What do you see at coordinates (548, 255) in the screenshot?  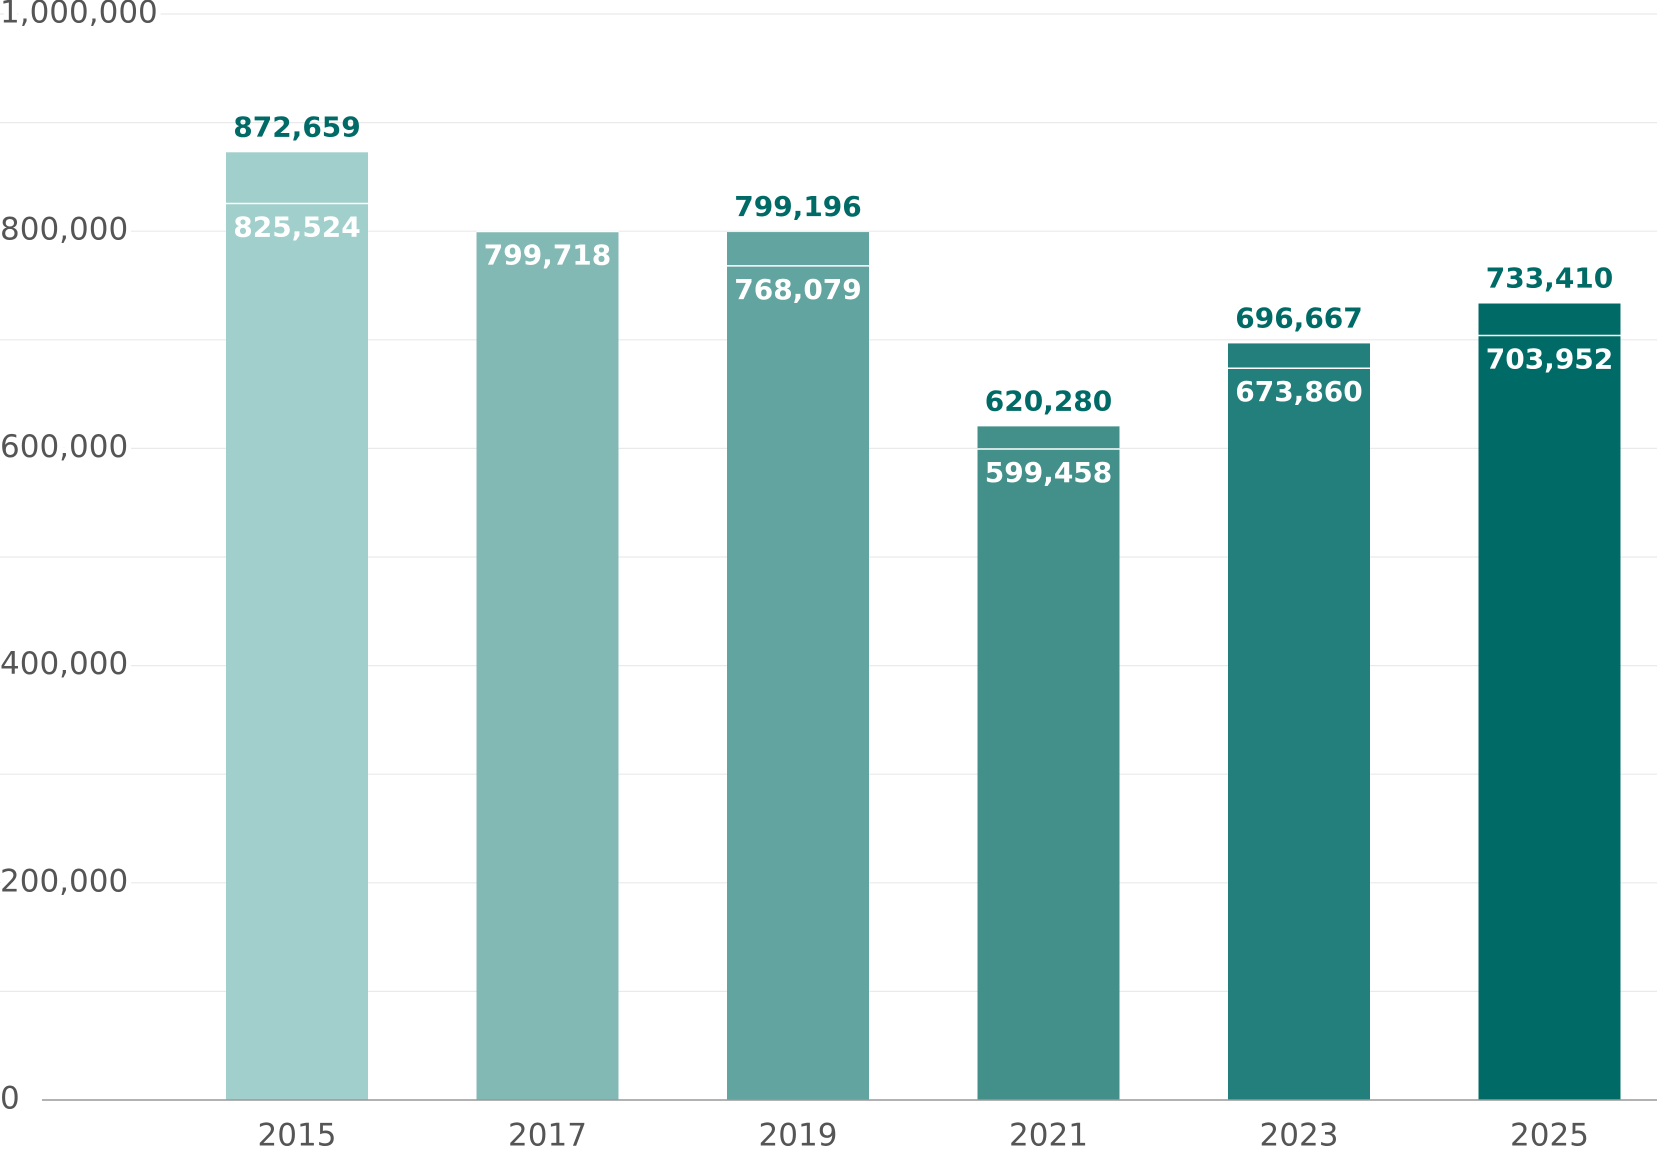 I see `value-label: 799,718` at bounding box center [548, 255].